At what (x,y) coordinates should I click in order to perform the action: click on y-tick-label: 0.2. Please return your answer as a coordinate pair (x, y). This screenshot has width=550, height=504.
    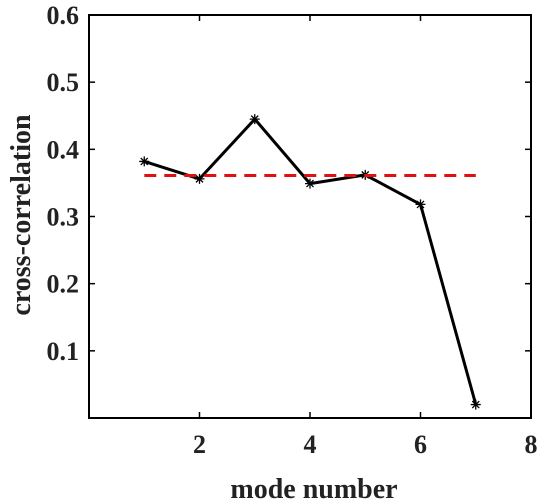
    Looking at the image, I should click on (63, 284).